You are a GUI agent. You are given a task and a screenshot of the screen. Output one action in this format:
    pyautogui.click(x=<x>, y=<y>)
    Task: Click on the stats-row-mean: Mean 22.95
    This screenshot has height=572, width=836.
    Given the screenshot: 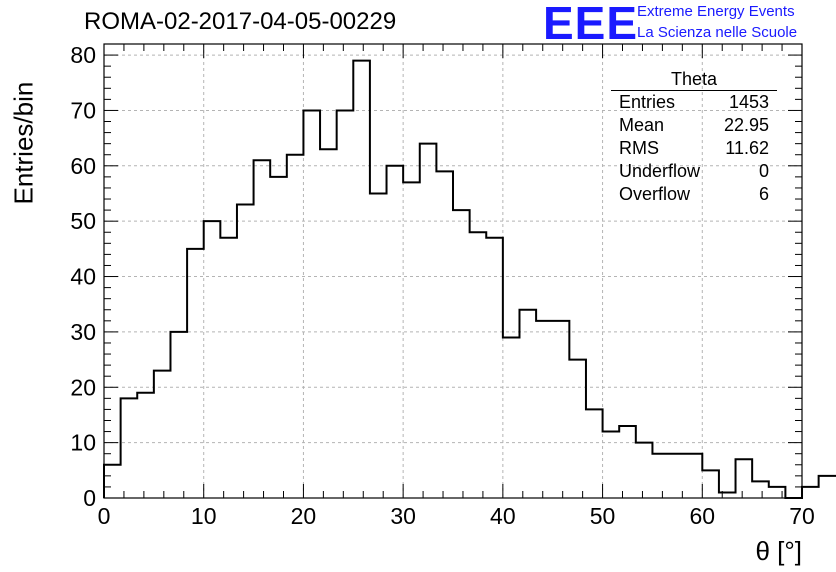 What is the action you would take?
    pyautogui.click(x=694, y=125)
    